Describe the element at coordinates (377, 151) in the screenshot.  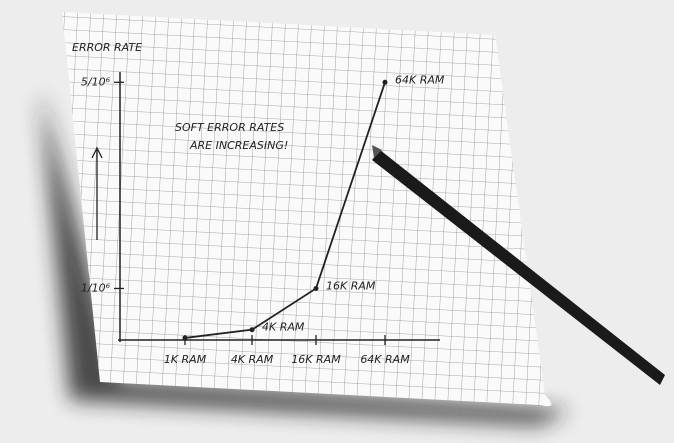
I see `pencil-tip` at that location.